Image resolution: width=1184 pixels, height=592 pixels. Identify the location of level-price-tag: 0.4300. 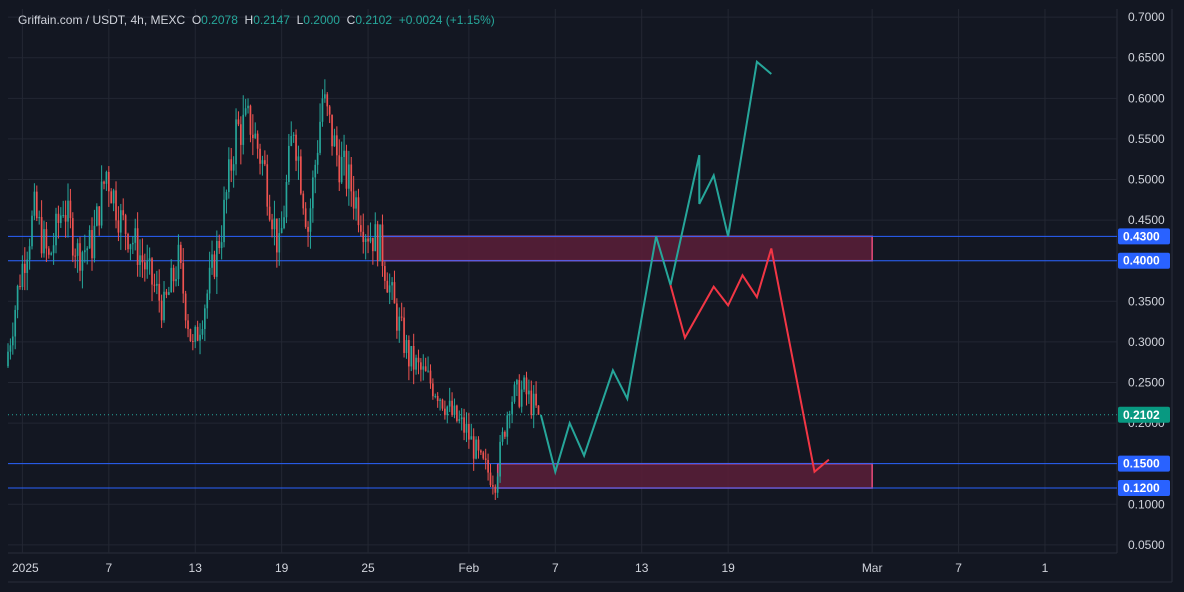
(1141, 236).